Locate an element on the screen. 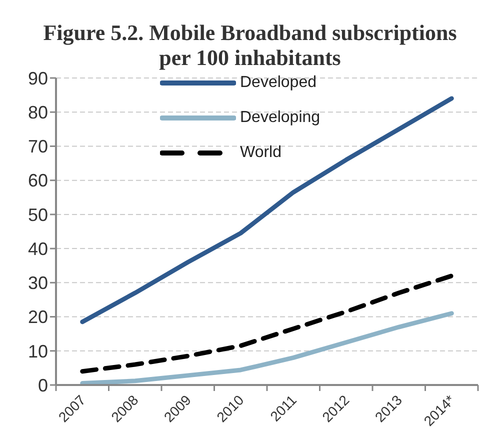 The width and height of the screenshot is (500, 443). y-tick-label: 80 is located at coordinates (38, 112).